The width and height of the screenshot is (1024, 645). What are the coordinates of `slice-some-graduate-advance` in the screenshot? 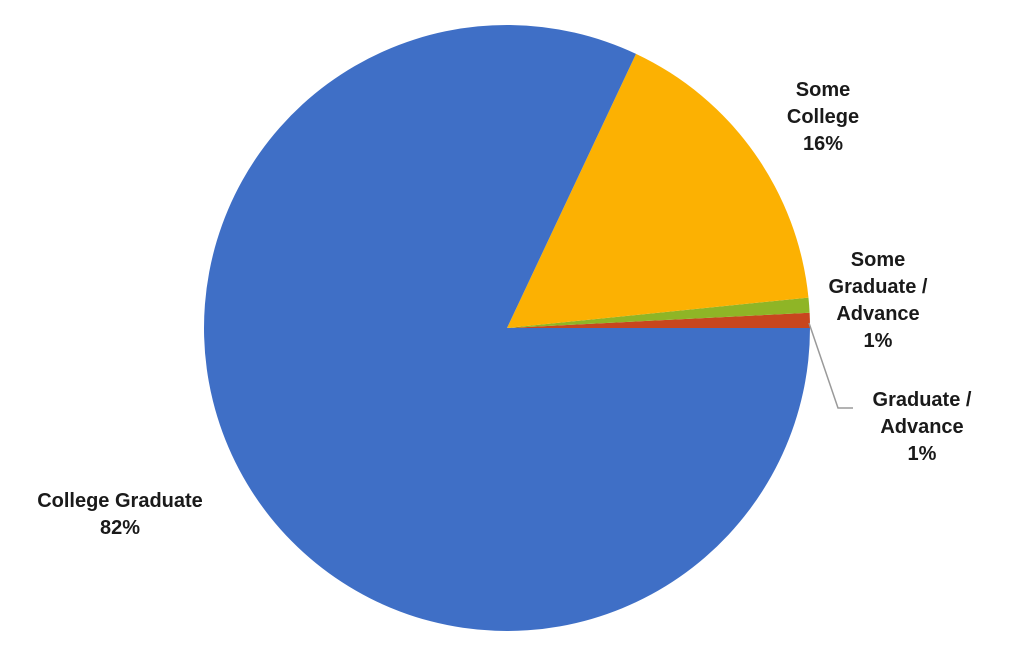 It's located at (658, 312).